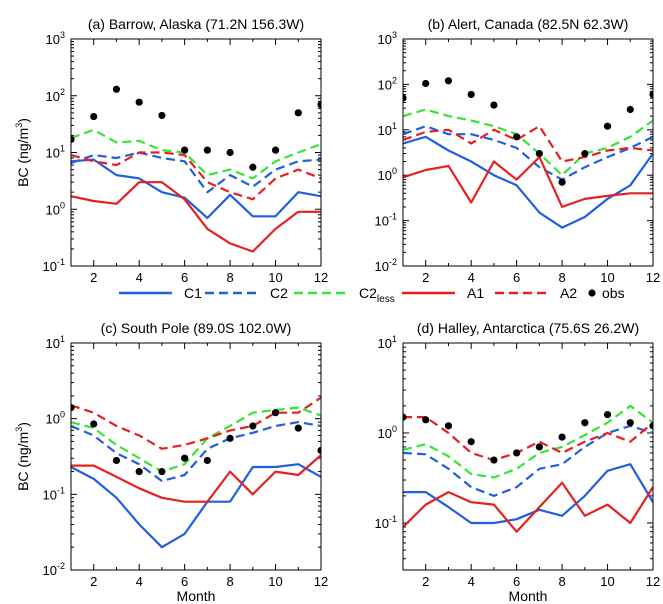 Image resolution: width=663 pixels, height=604 pixels. What do you see at coordinates (22, 152) in the screenshot?
I see `y-axis-label: BC (ng/m3)` at bounding box center [22, 152].